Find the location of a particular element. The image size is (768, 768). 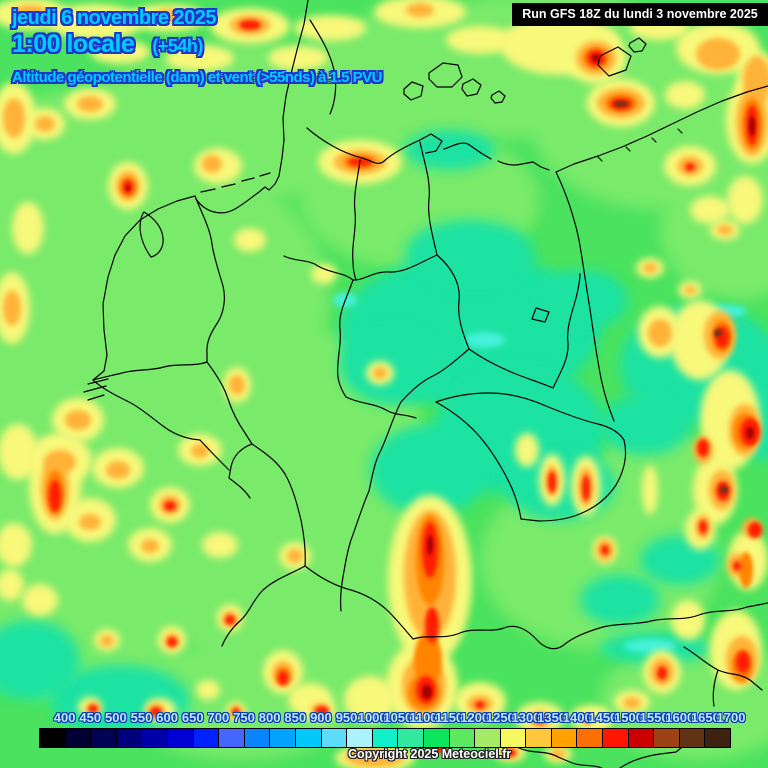

forecast-local-time: 1:00 locale is located at coordinates (73, 44).